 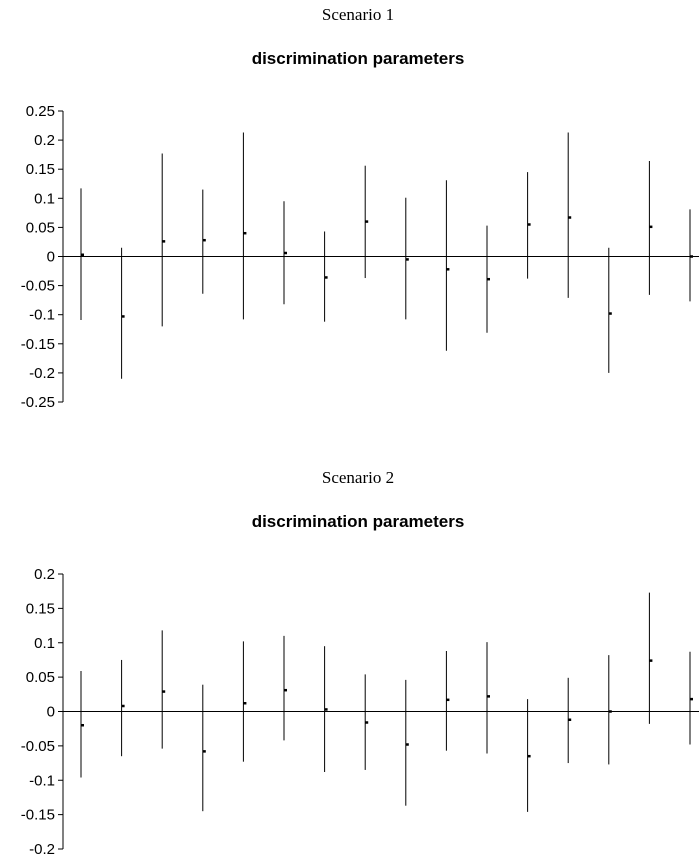 What do you see at coordinates (38, 402) in the screenshot?
I see `y-tick-label: -0.25` at bounding box center [38, 402].